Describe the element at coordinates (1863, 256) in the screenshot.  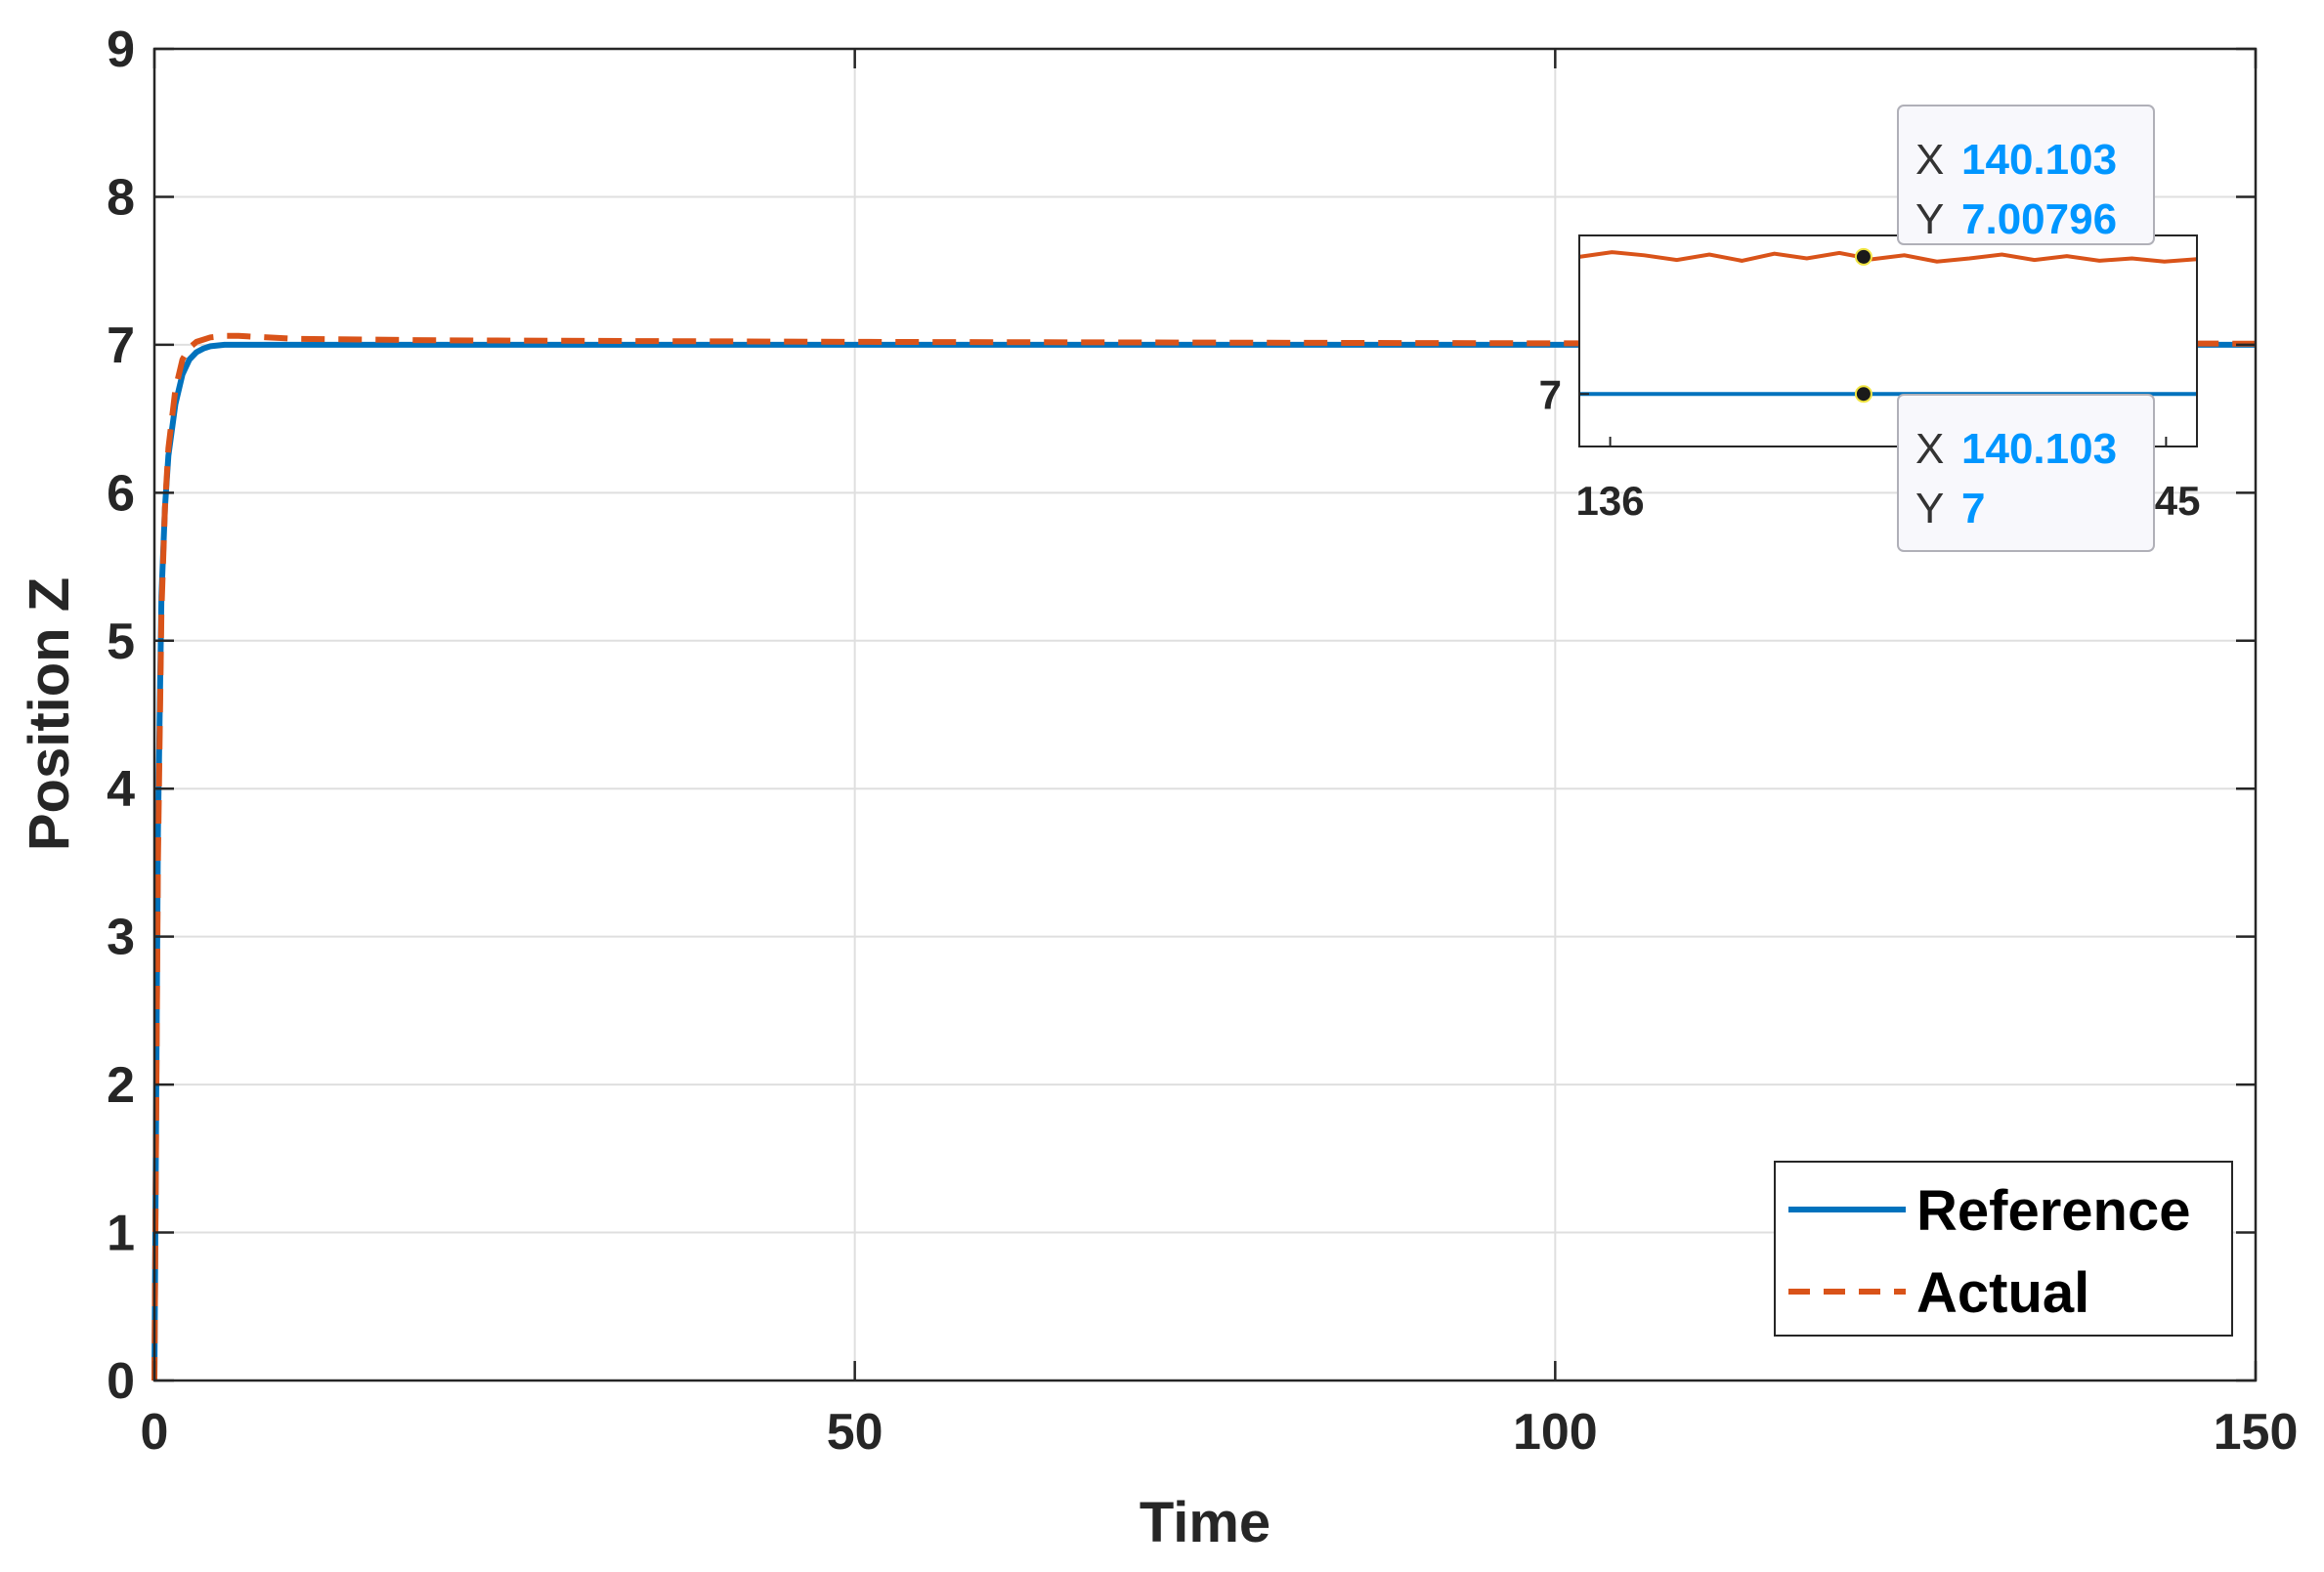
I see `datatip-marker-actual` at that location.